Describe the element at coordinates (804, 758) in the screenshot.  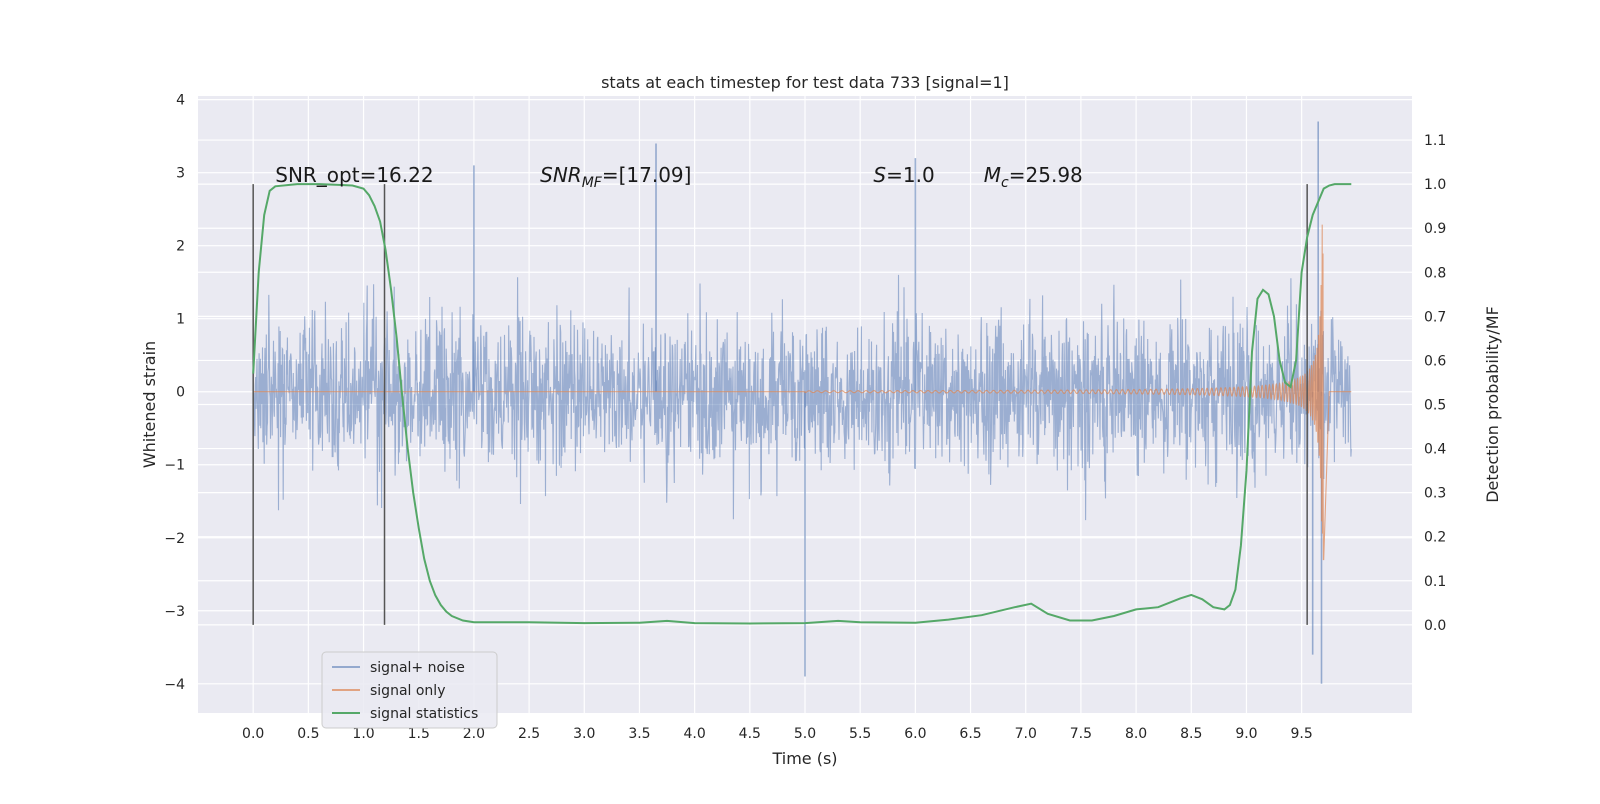
I see `x-axis-label: Time (s)` at that location.